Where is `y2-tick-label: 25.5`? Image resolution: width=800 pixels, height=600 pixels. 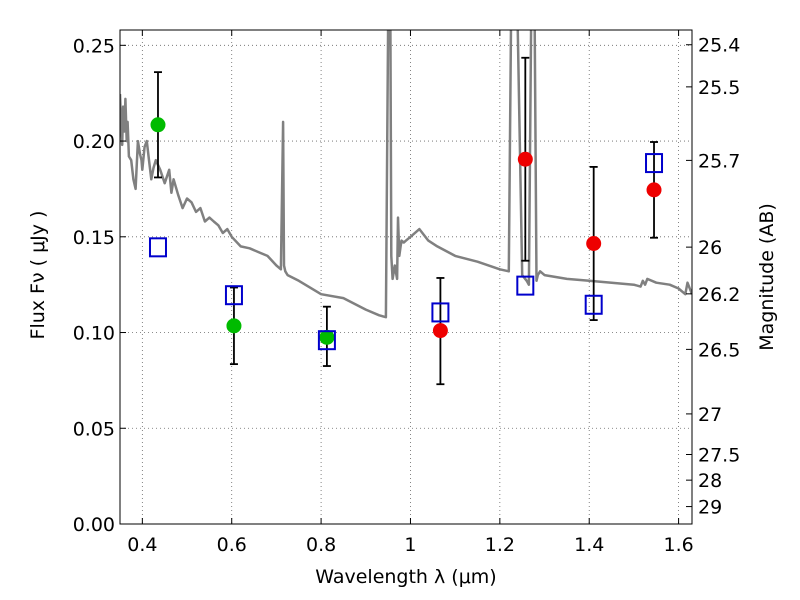
y2-tick-label: 25.5 is located at coordinates (719, 88).